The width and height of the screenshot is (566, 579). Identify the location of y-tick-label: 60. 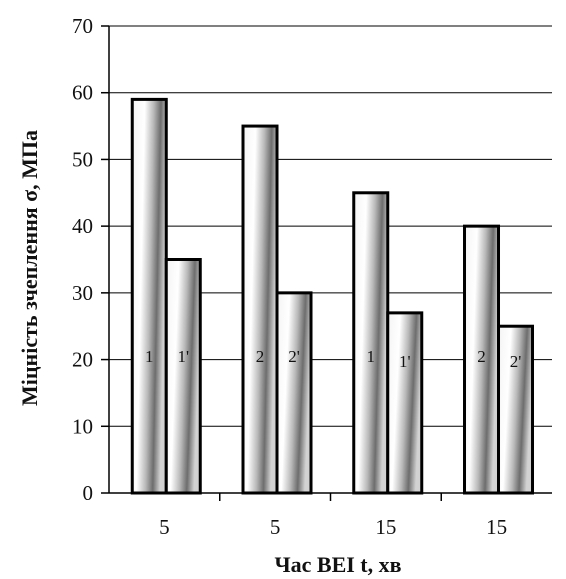
(82, 93).